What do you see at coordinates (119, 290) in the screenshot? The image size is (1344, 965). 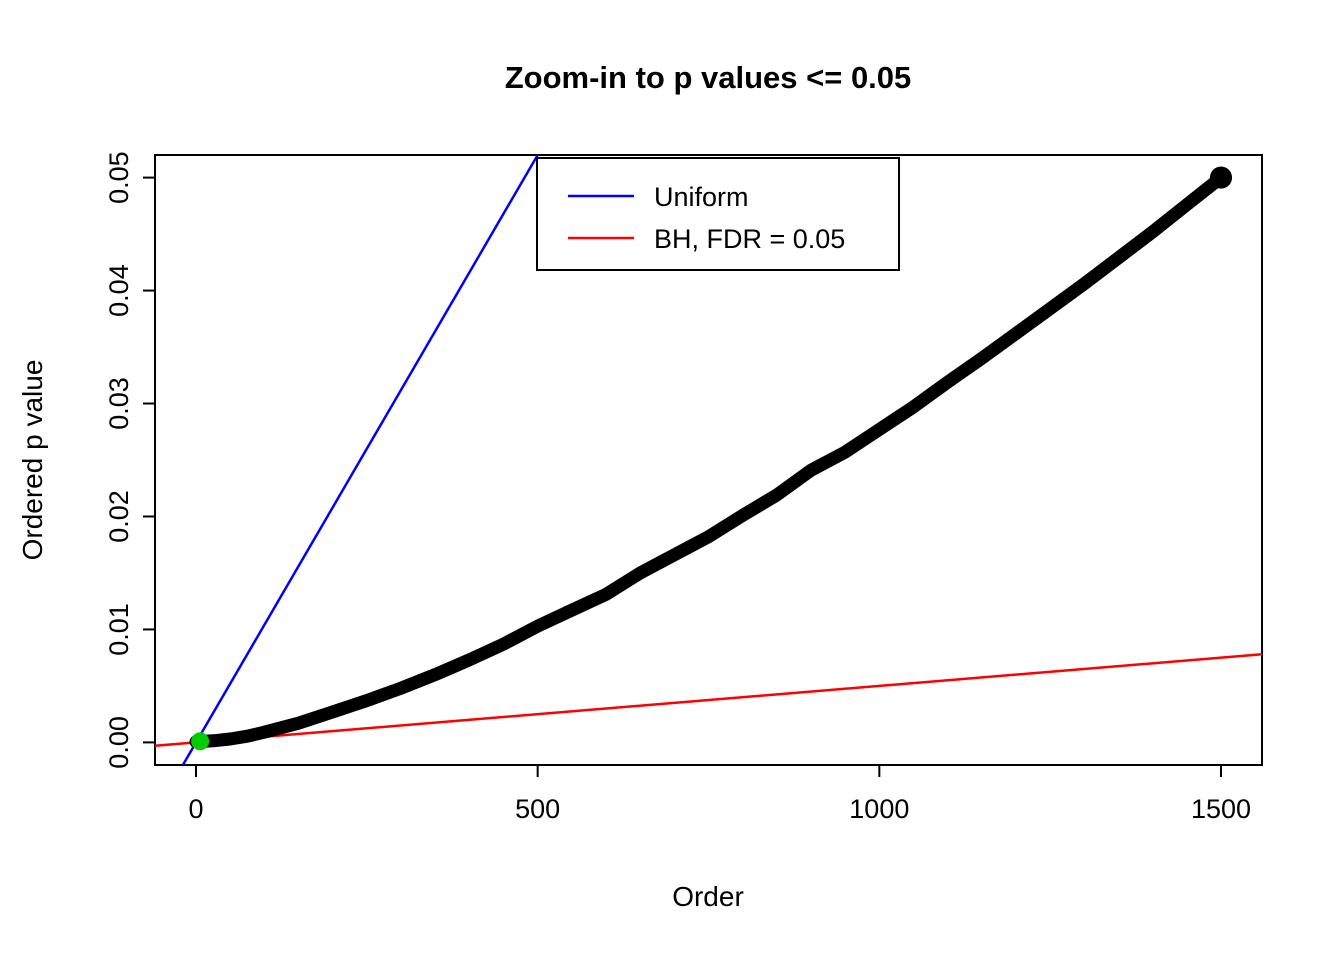 I see `y-tick-label: 0.04` at bounding box center [119, 290].